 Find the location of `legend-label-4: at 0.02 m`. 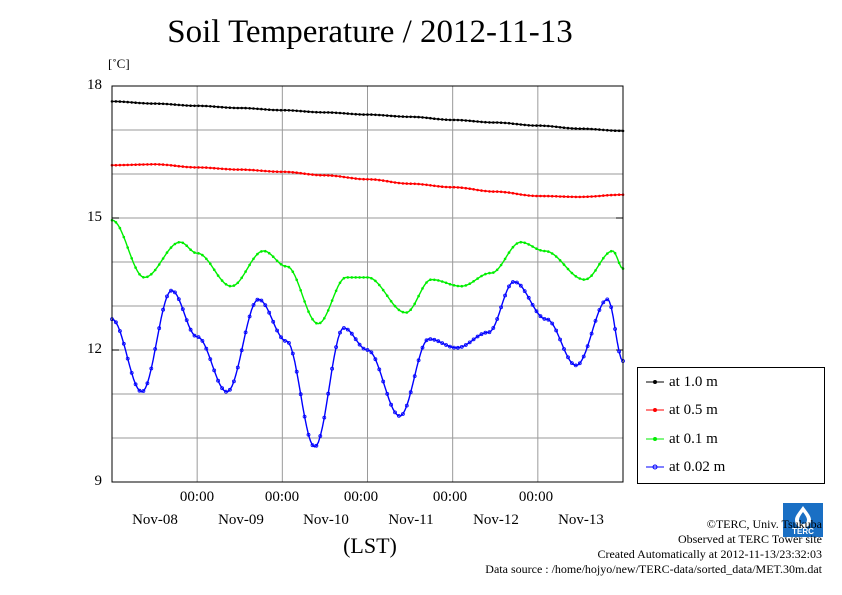

legend-label-4: at 0.02 m is located at coordinates (697, 466).